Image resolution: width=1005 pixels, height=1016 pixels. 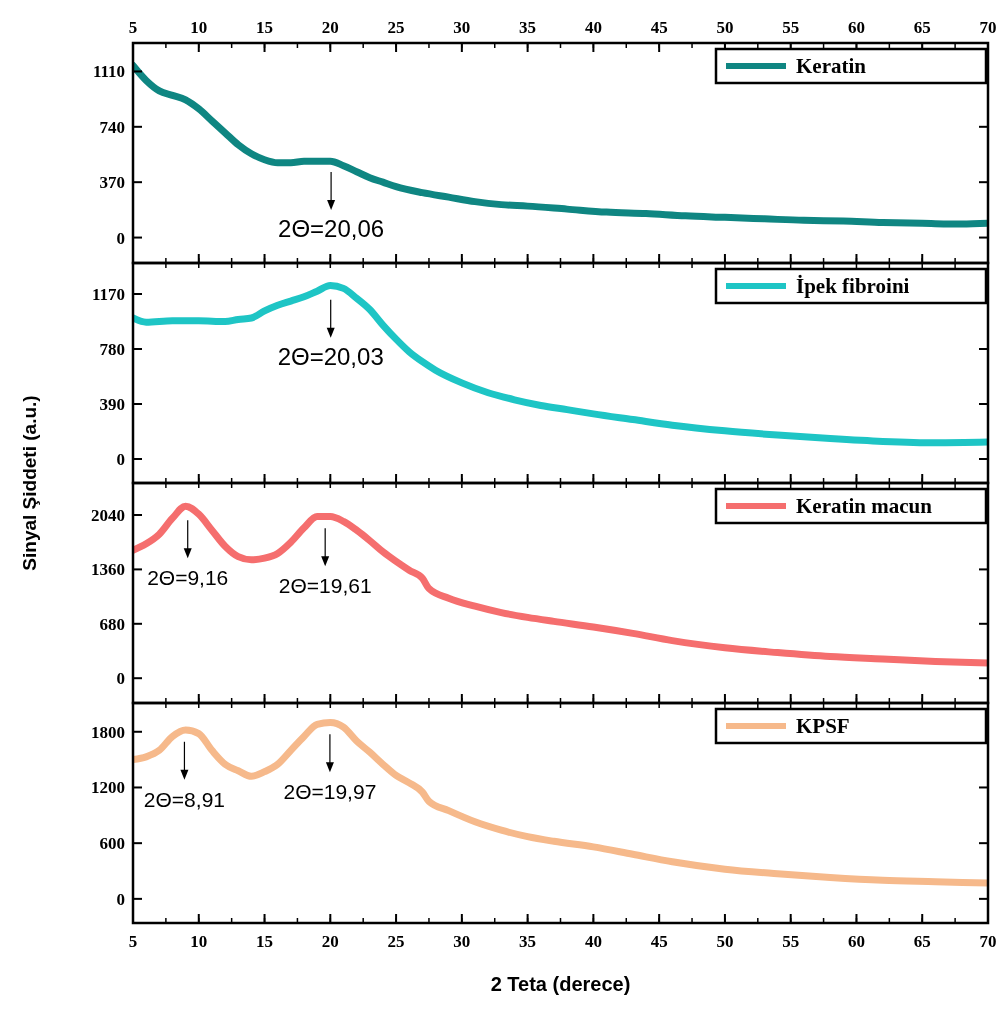 What do you see at coordinates (462, 941) in the screenshot?
I see `x-tick-label: 30` at bounding box center [462, 941].